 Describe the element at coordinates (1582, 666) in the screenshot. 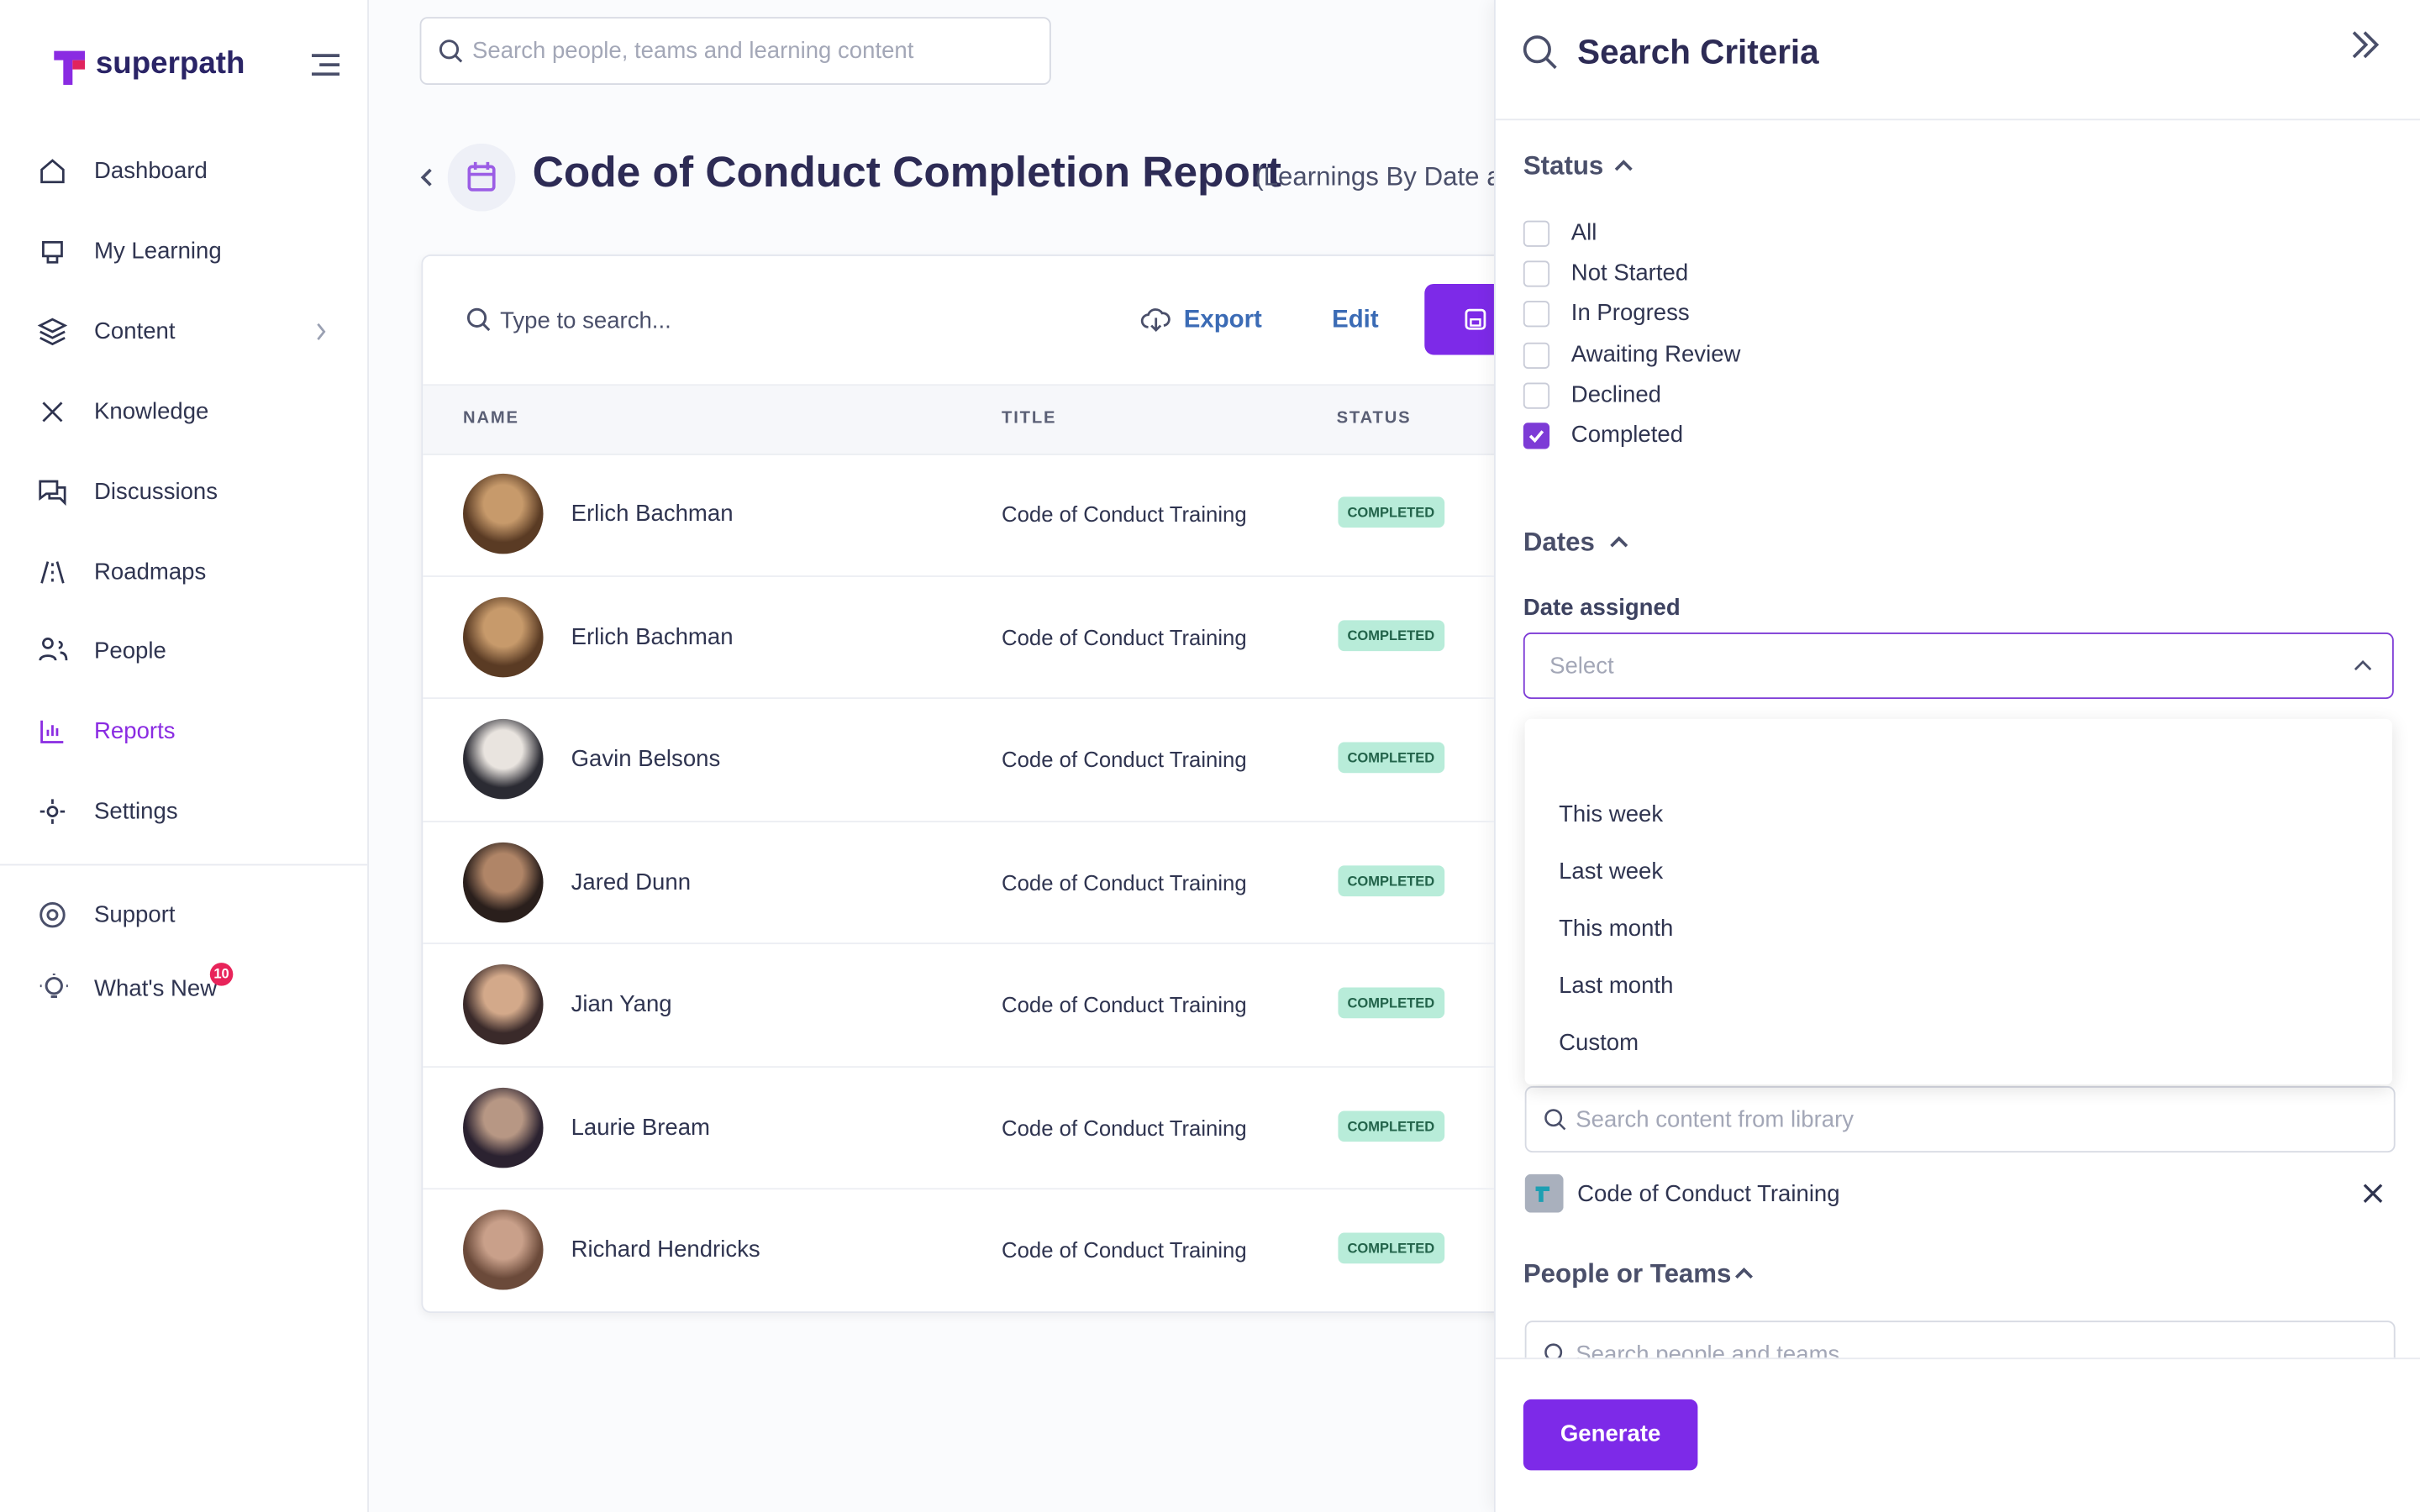

I see `select-placeholder: Select` at that location.